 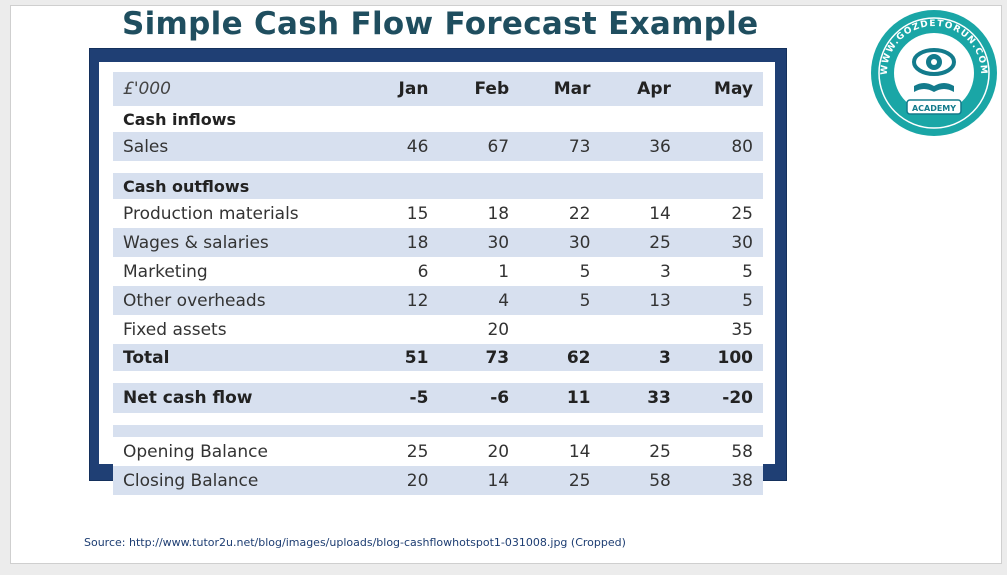 What do you see at coordinates (659, 398) in the screenshot?
I see `cell-value: 33` at bounding box center [659, 398].